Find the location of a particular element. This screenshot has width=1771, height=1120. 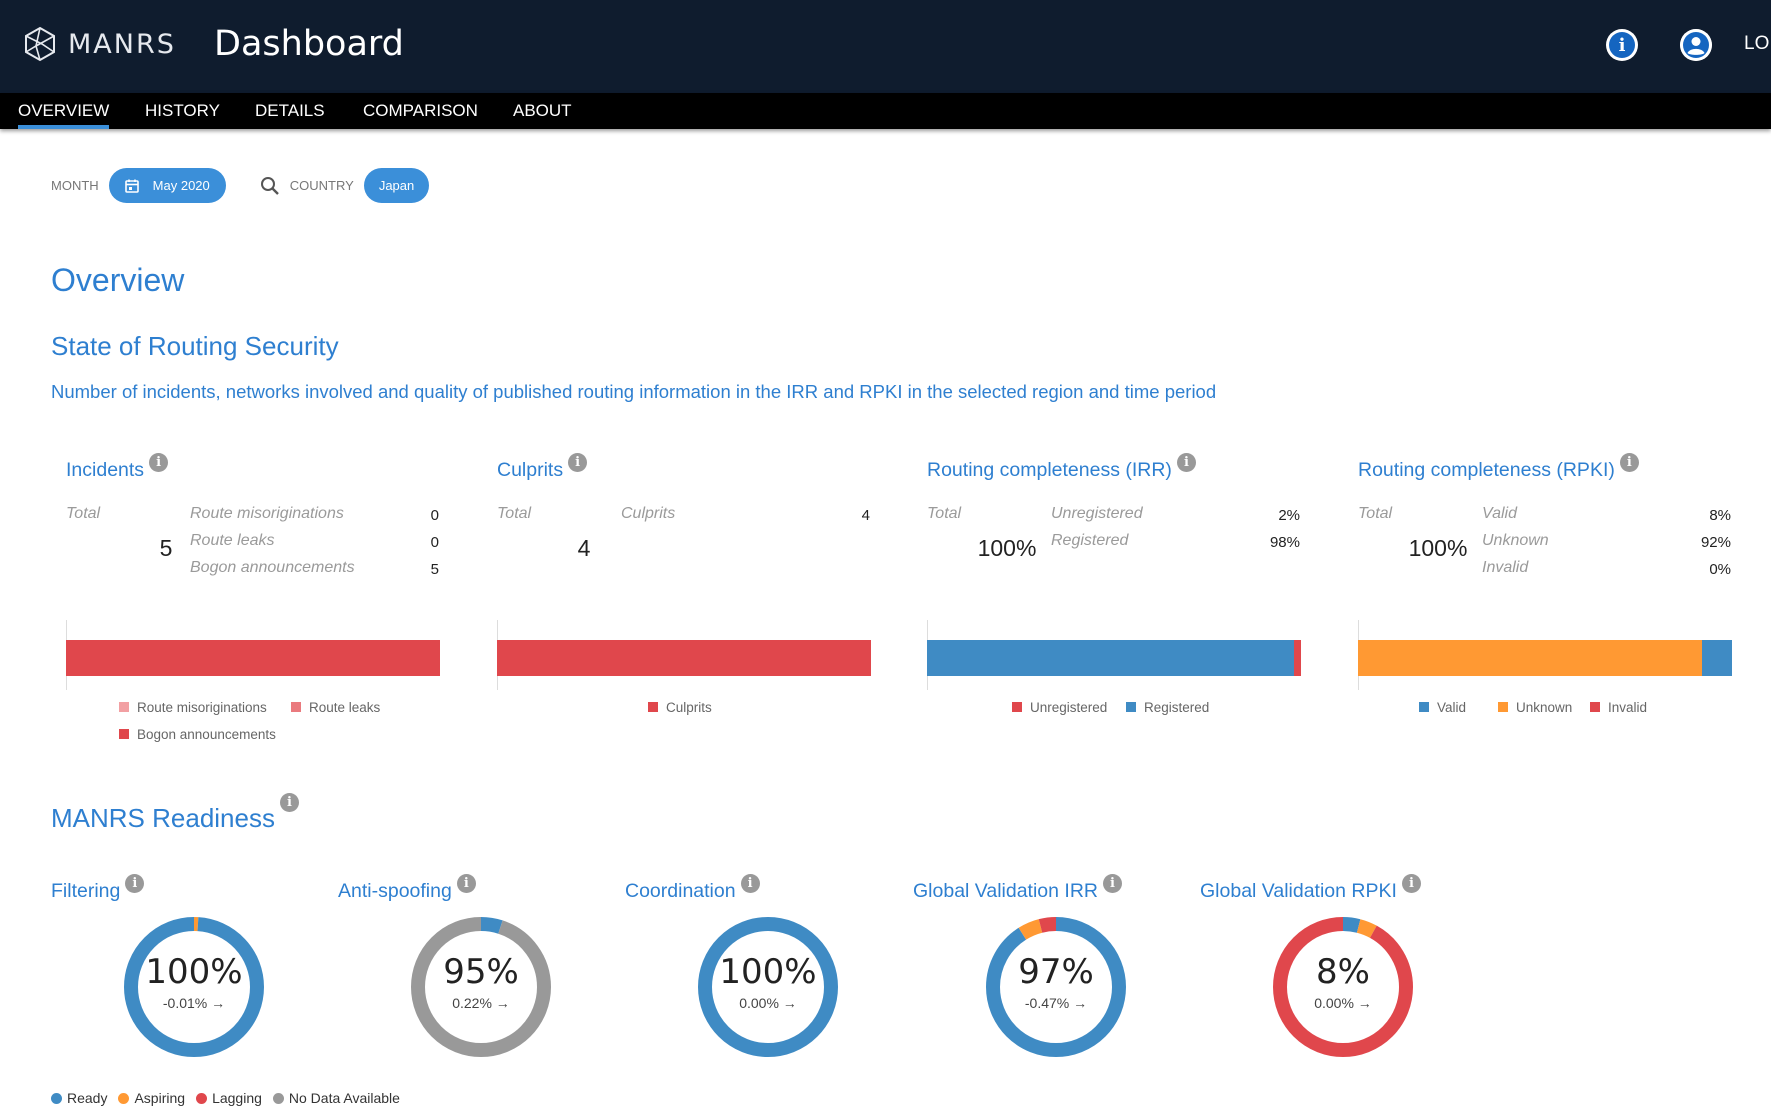

route-leaks-value: 0 is located at coordinates (434, 542).